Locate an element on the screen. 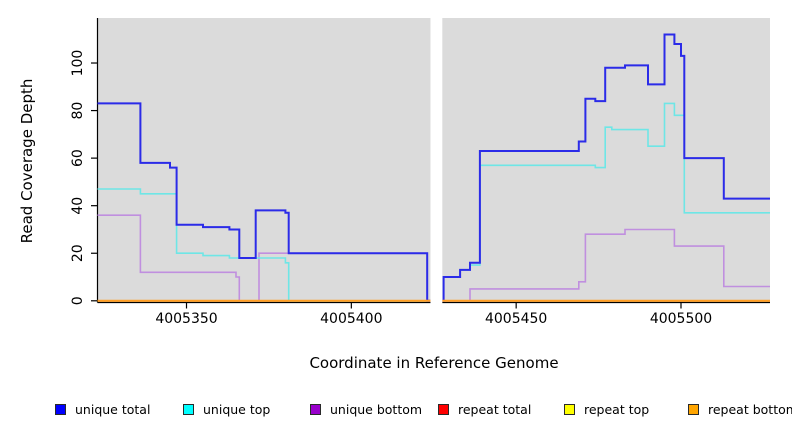  y-tick-label: 0 is located at coordinates (78, 300).